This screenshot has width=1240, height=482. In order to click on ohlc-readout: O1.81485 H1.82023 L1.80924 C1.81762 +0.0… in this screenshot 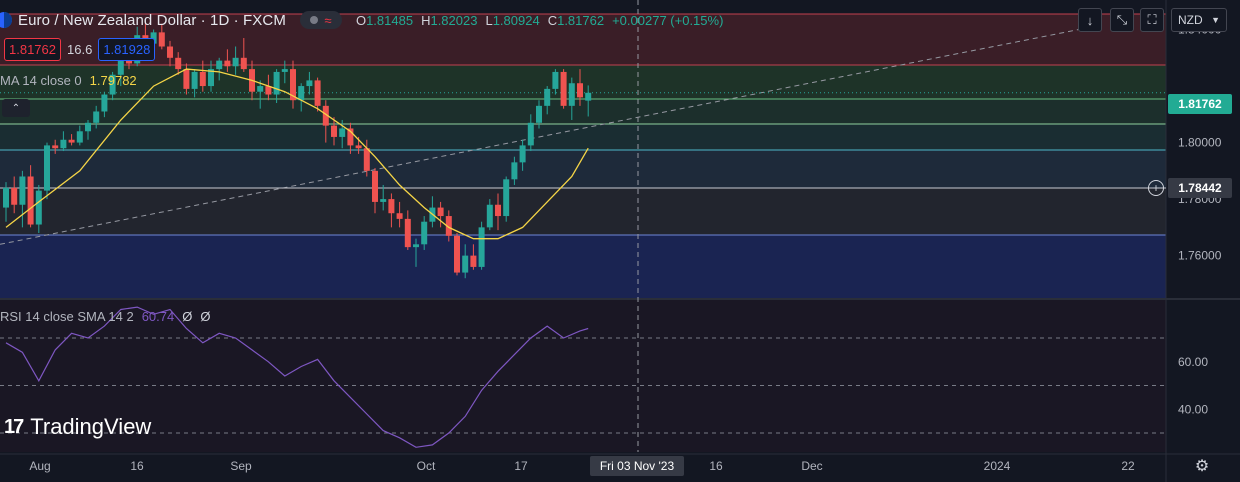, I will do `click(539, 20)`.